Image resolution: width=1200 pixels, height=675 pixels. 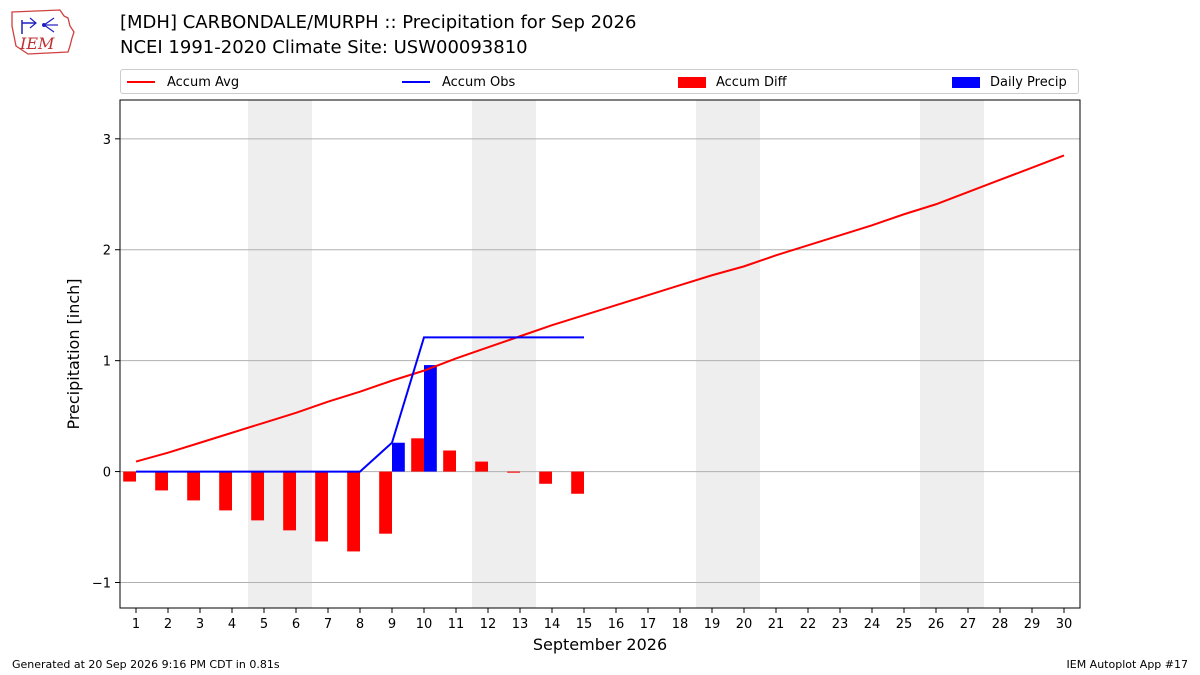 What do you see at coordinates (808, 624) in the screenshot?
I see `x-tick-label-22: 22` at bounding box center [808, 624].